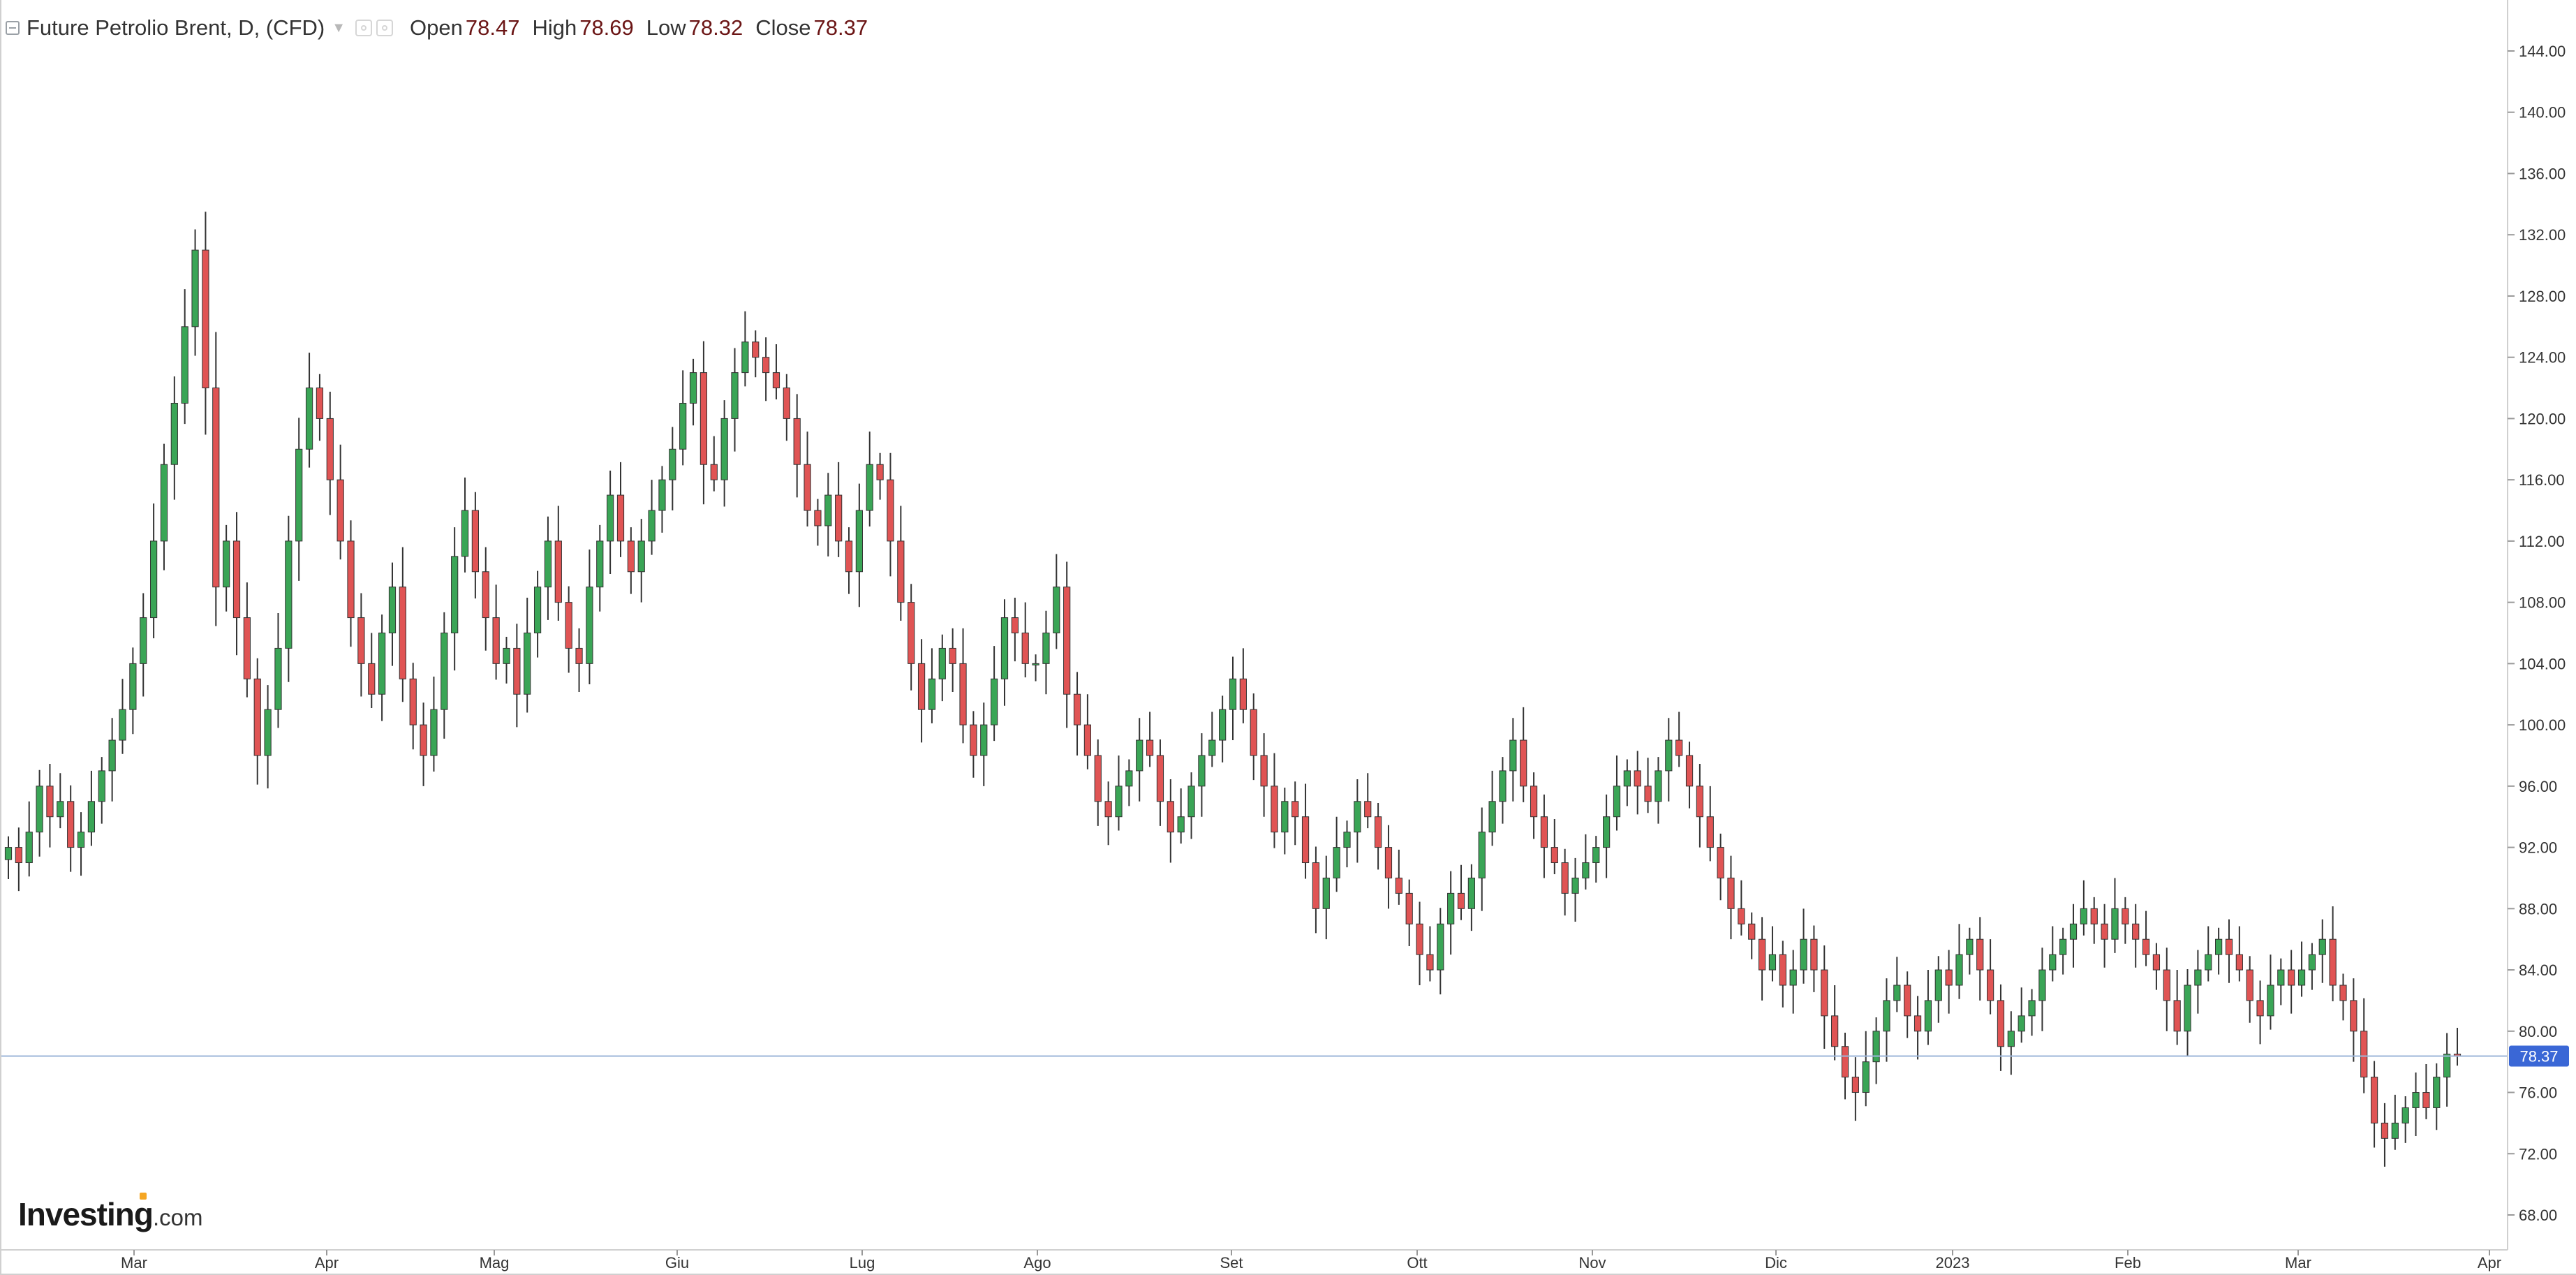 This screenshot has height=1275, width=2576. What do you see at coordinates (385, 28) in the screenshot?
I see `settings-icon` at bounding box center [385, 28].